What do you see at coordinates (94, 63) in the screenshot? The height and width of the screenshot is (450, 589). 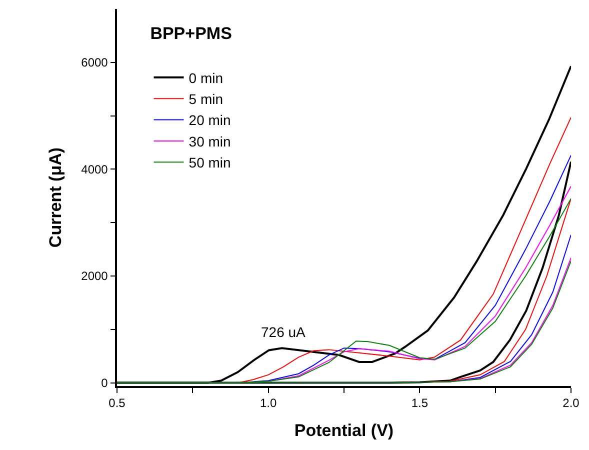 I see `y-tick-label: 6000` at bounding box center [94, 63].